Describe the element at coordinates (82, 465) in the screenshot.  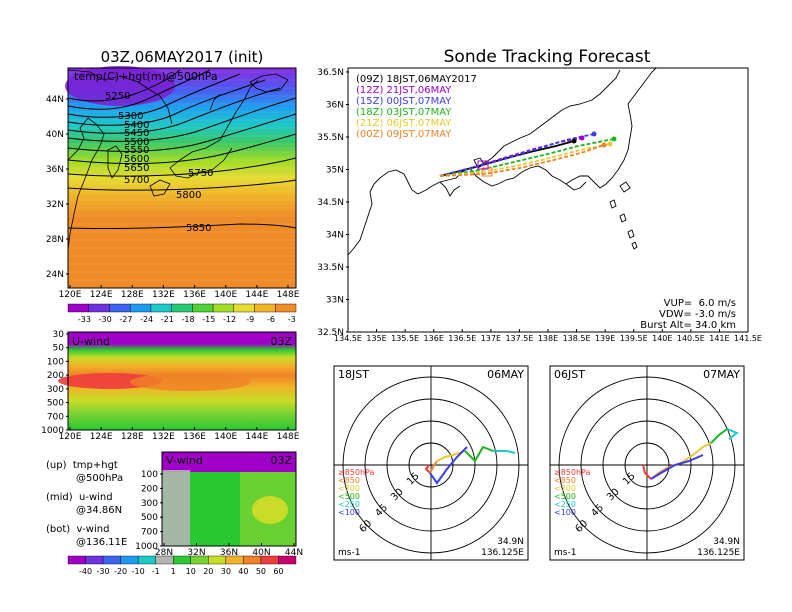
I see `up-label: (up) tmp+hgt` at that location.